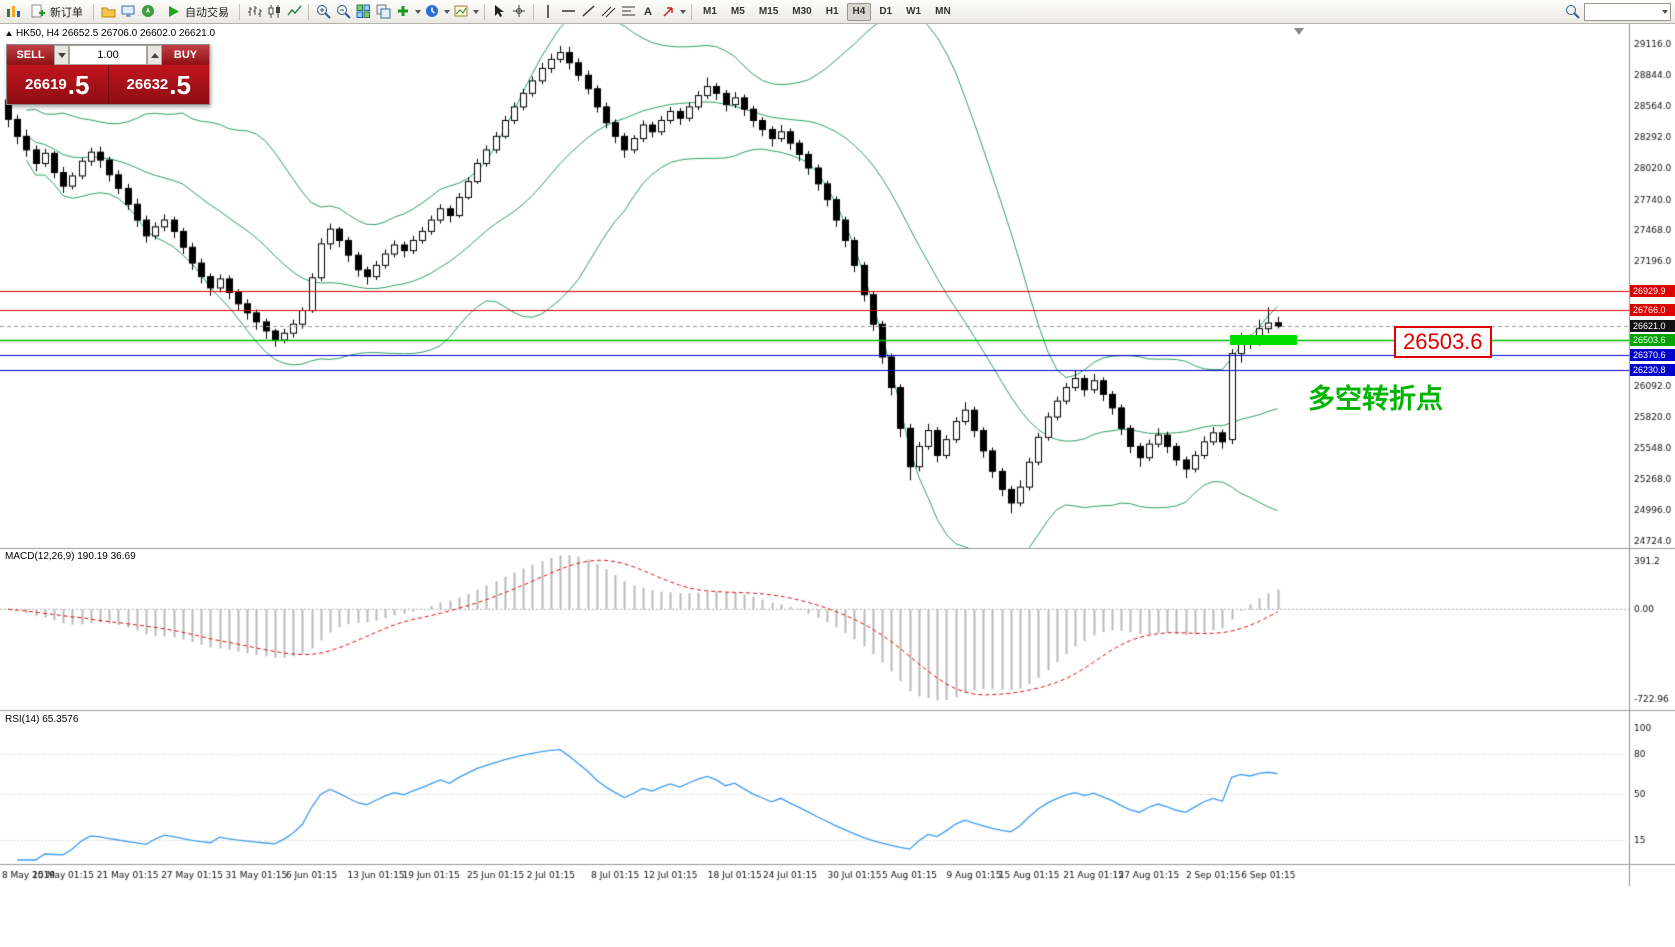  I want to click on crosshair-icon, so click(519, 12).